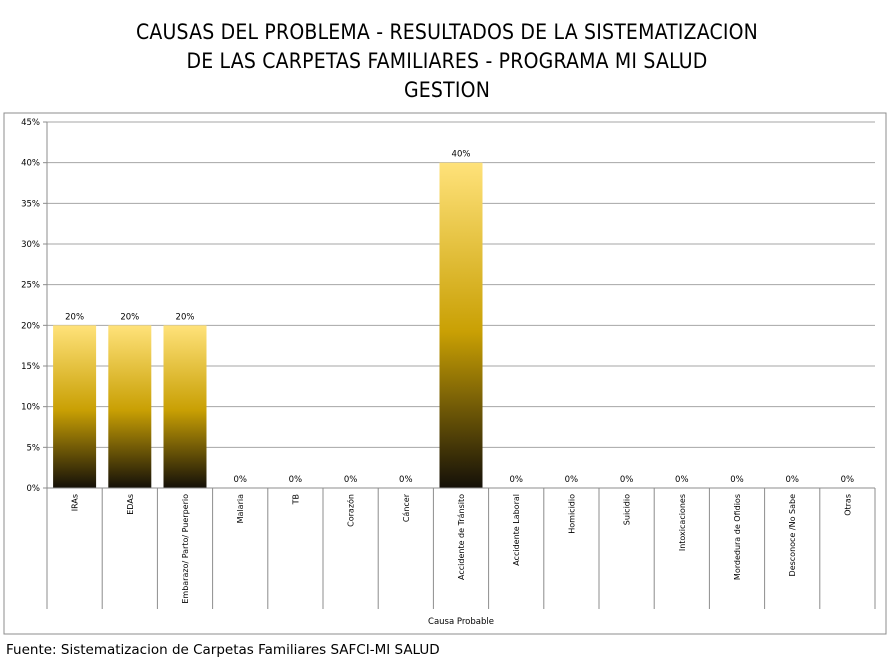 The width and height of the screenshot is (894, 664). I want to click on category-label: Corazón, so click(351, 510).